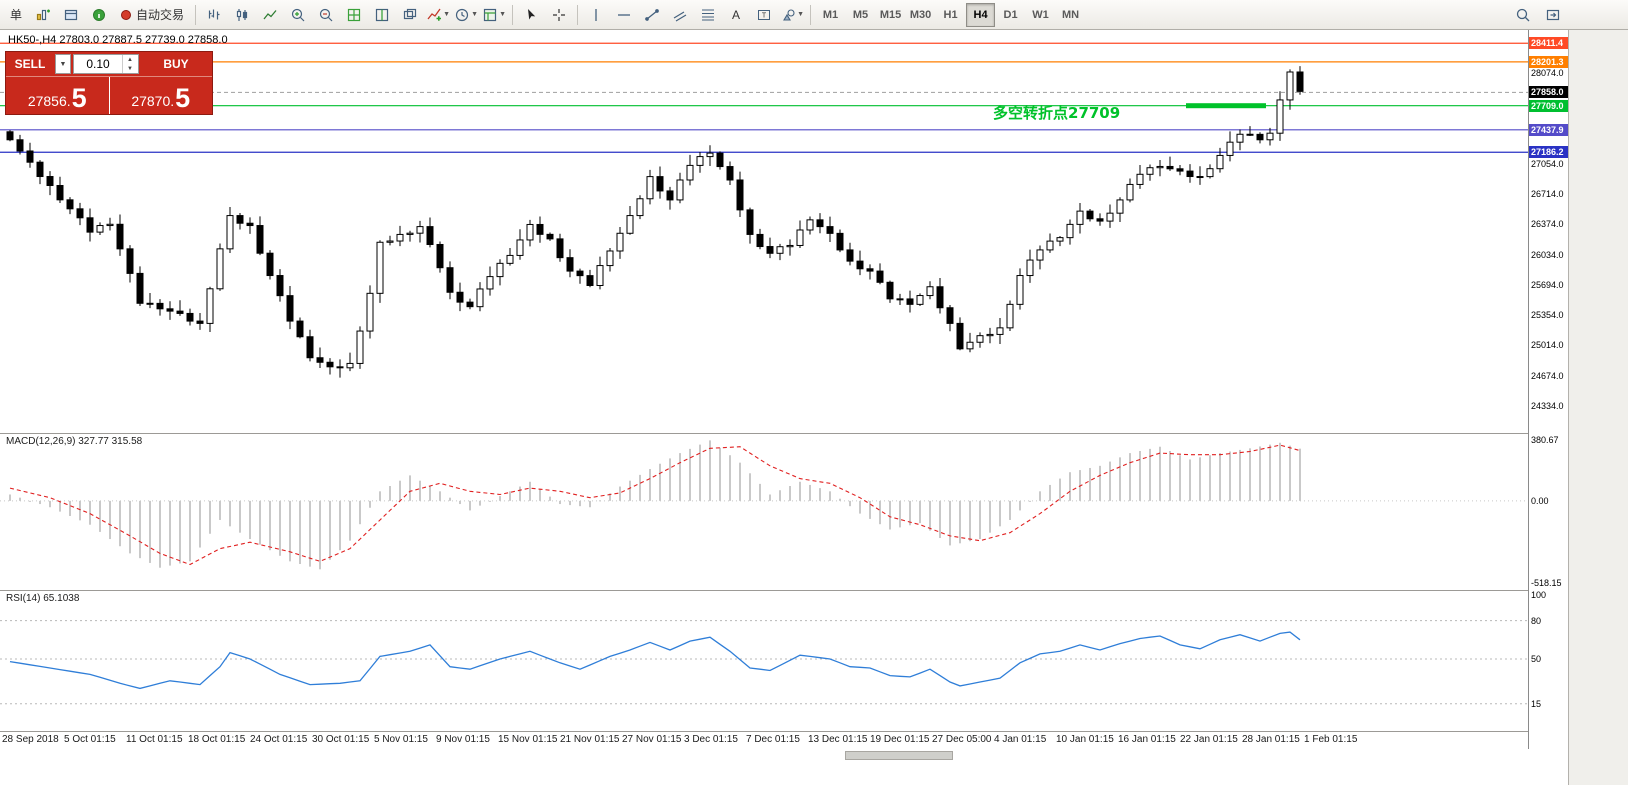 This screenshot has height=785, width=1628. Describe the element at coordinates (1548, 92) in the screenshot. I see `price-line-label: 27858.0` at that location.